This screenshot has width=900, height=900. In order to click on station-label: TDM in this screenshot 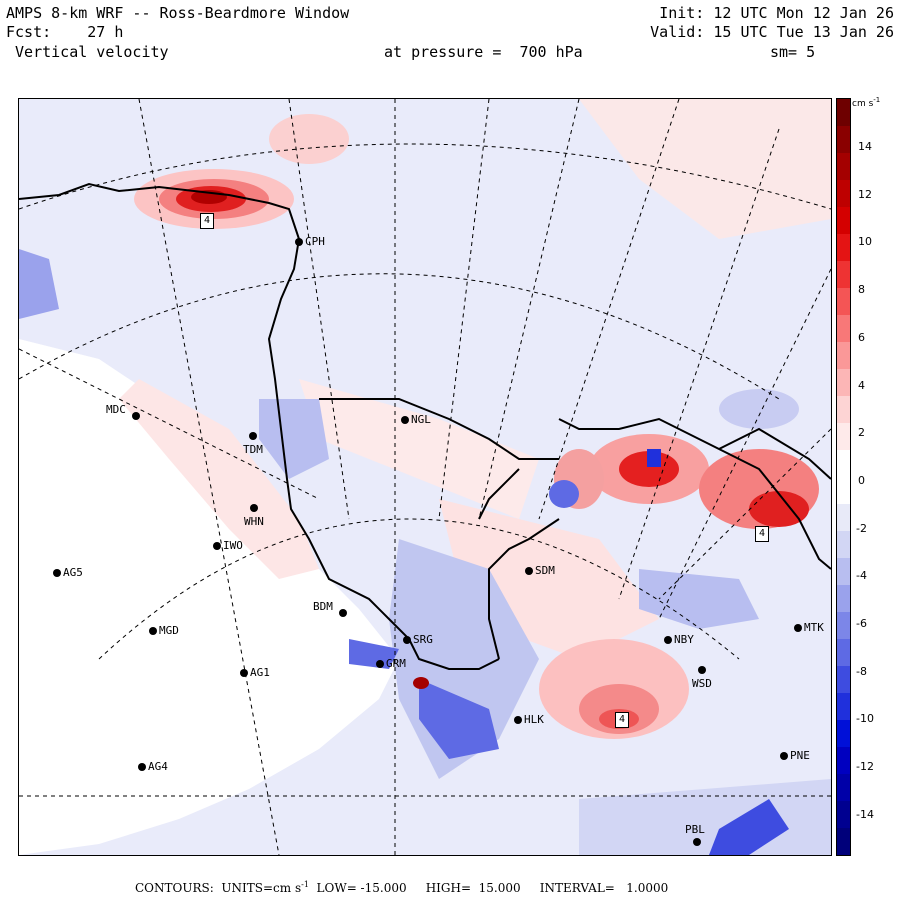, I will do `click(253, 449)`.